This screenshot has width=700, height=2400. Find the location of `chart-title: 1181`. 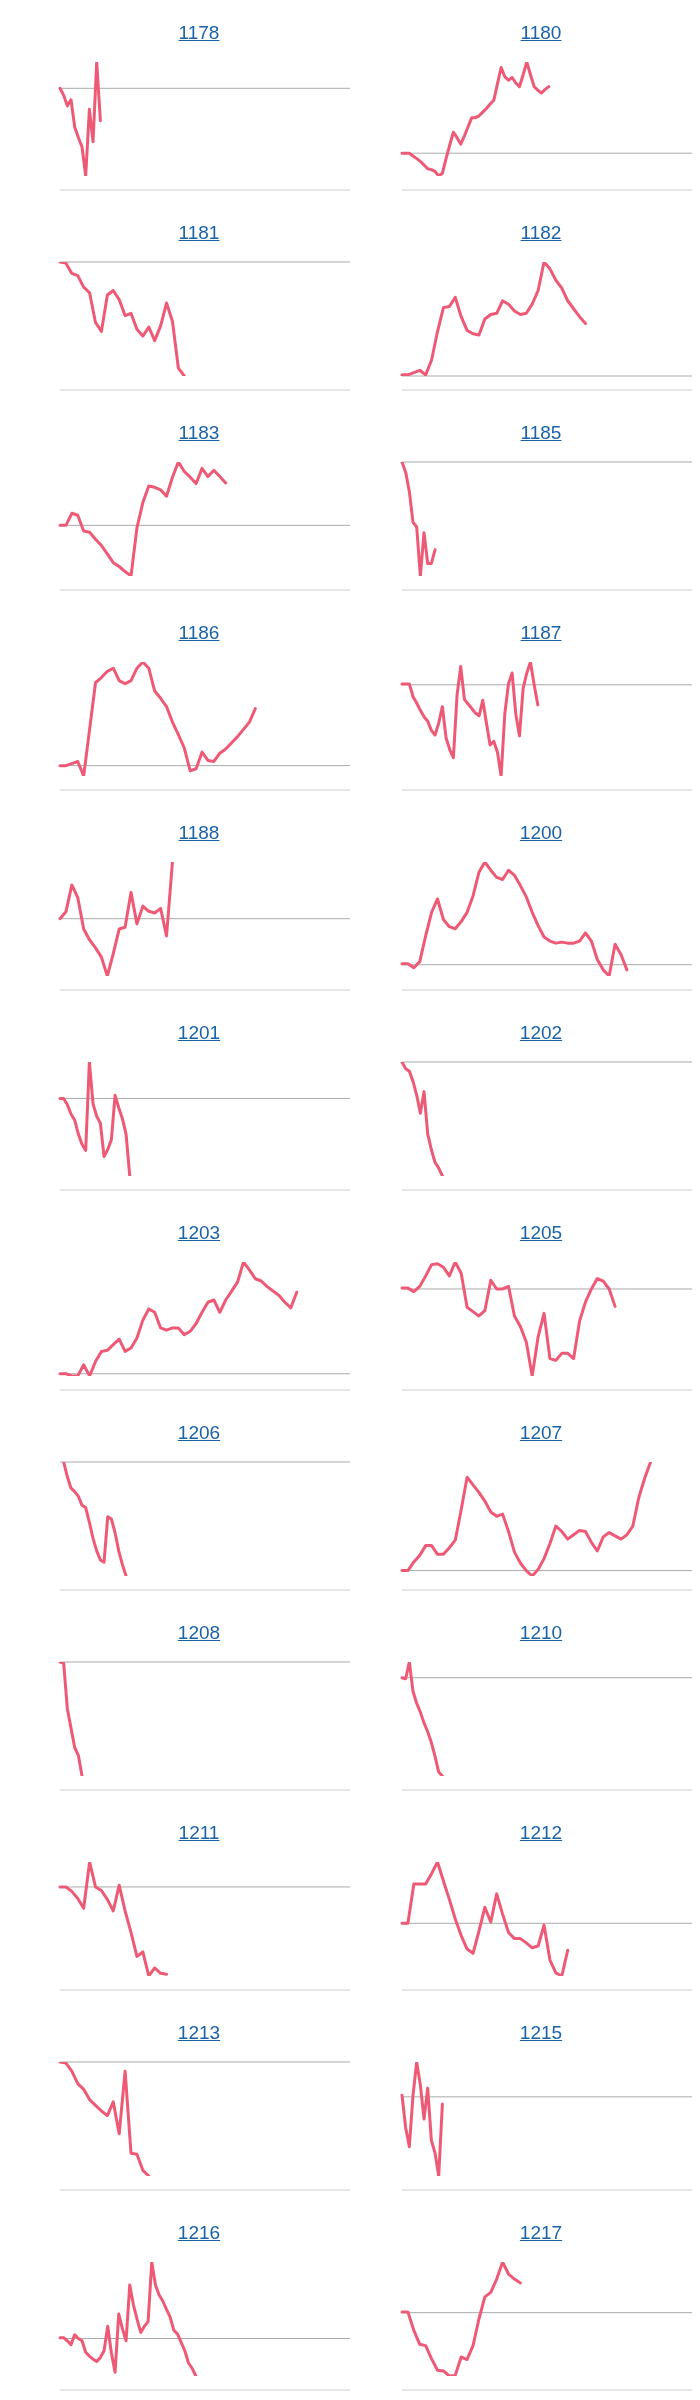

chart-title: 1181 is located at coordinates (199, 233).